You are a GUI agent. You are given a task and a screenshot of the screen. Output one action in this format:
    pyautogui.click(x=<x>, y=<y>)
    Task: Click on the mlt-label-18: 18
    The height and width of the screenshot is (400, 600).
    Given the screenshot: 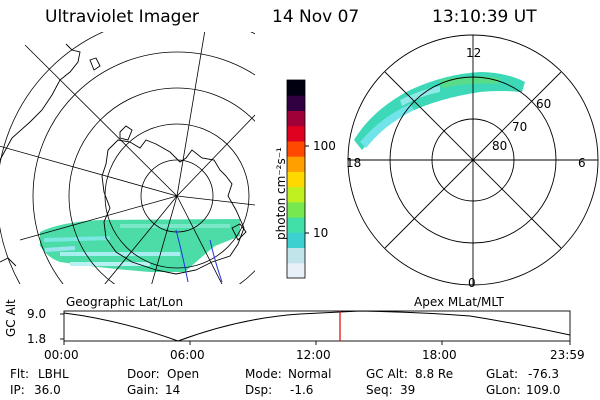 What is the action you would take?
    pyautogui.click(x=354, y=163)
    